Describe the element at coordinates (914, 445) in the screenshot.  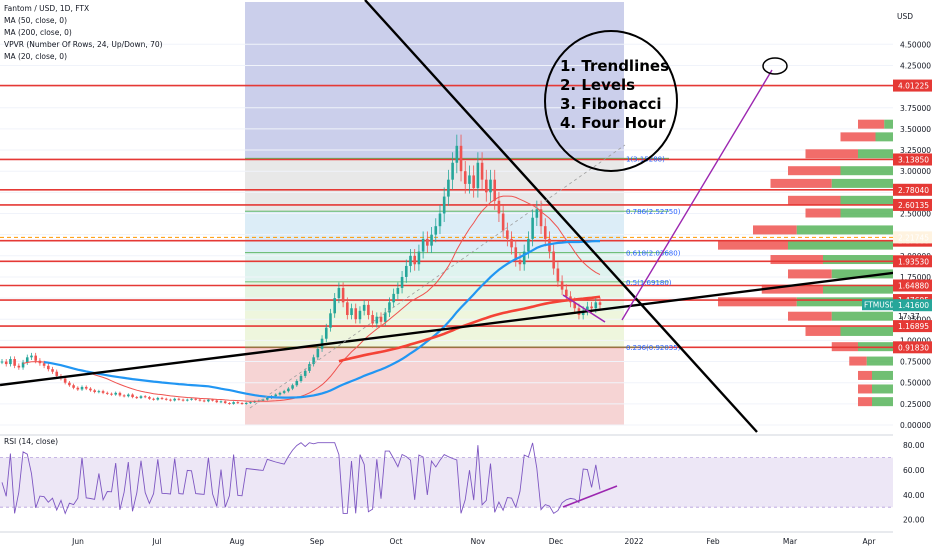
I see `rsi-tick-label: 80.00` at that location.